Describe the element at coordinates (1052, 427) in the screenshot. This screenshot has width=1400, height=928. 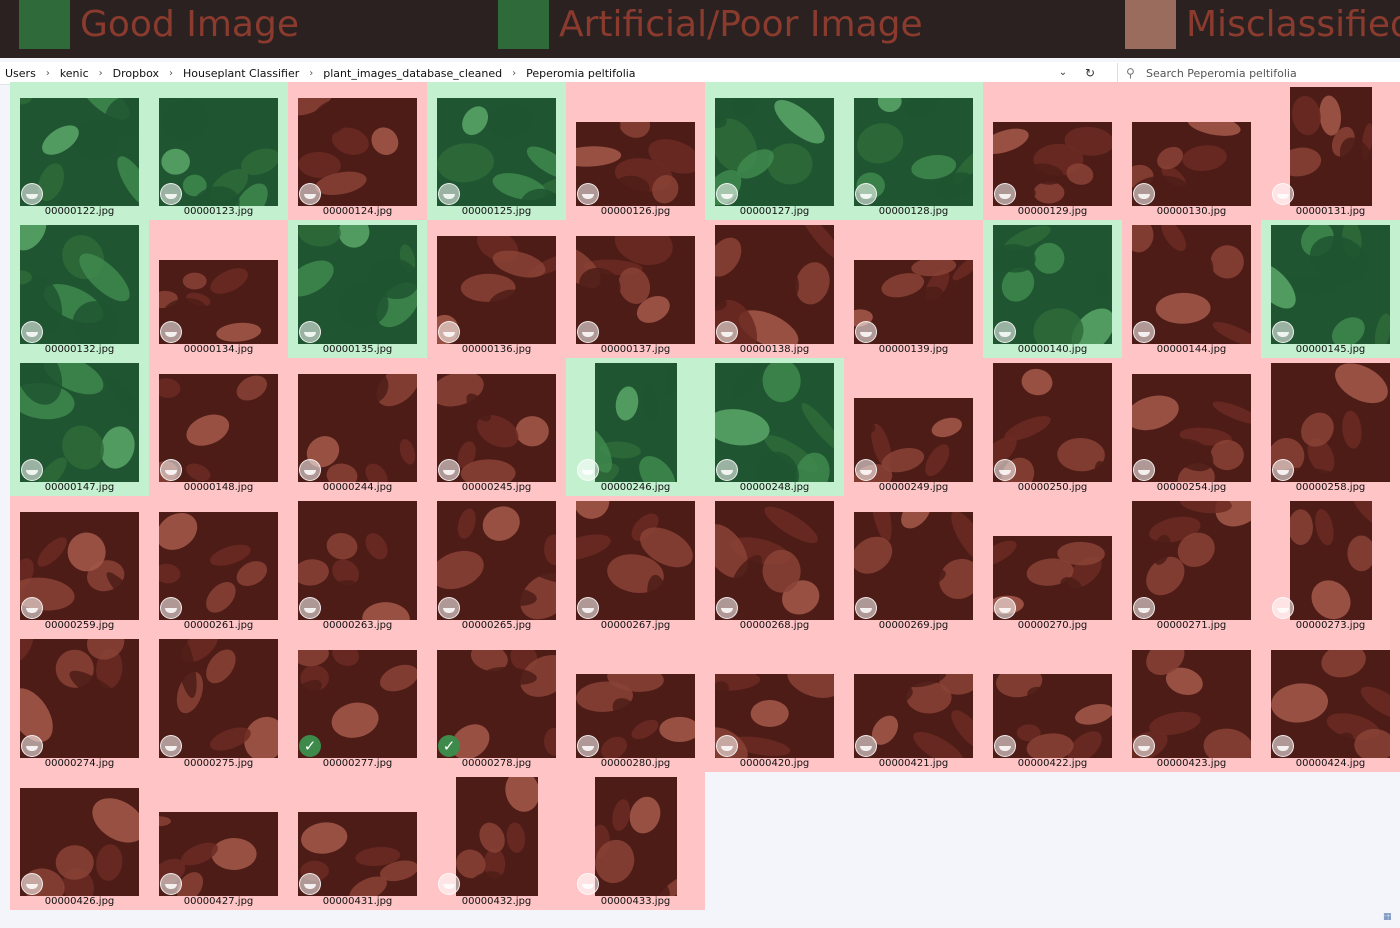
I see `file-tile: 00000250.jpg` at that location.